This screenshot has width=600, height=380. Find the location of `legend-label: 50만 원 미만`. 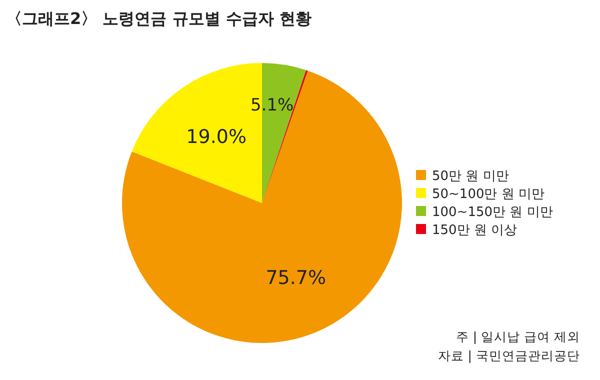

legend-label: 50만 원 미만 is located at coordinates (470, 176).